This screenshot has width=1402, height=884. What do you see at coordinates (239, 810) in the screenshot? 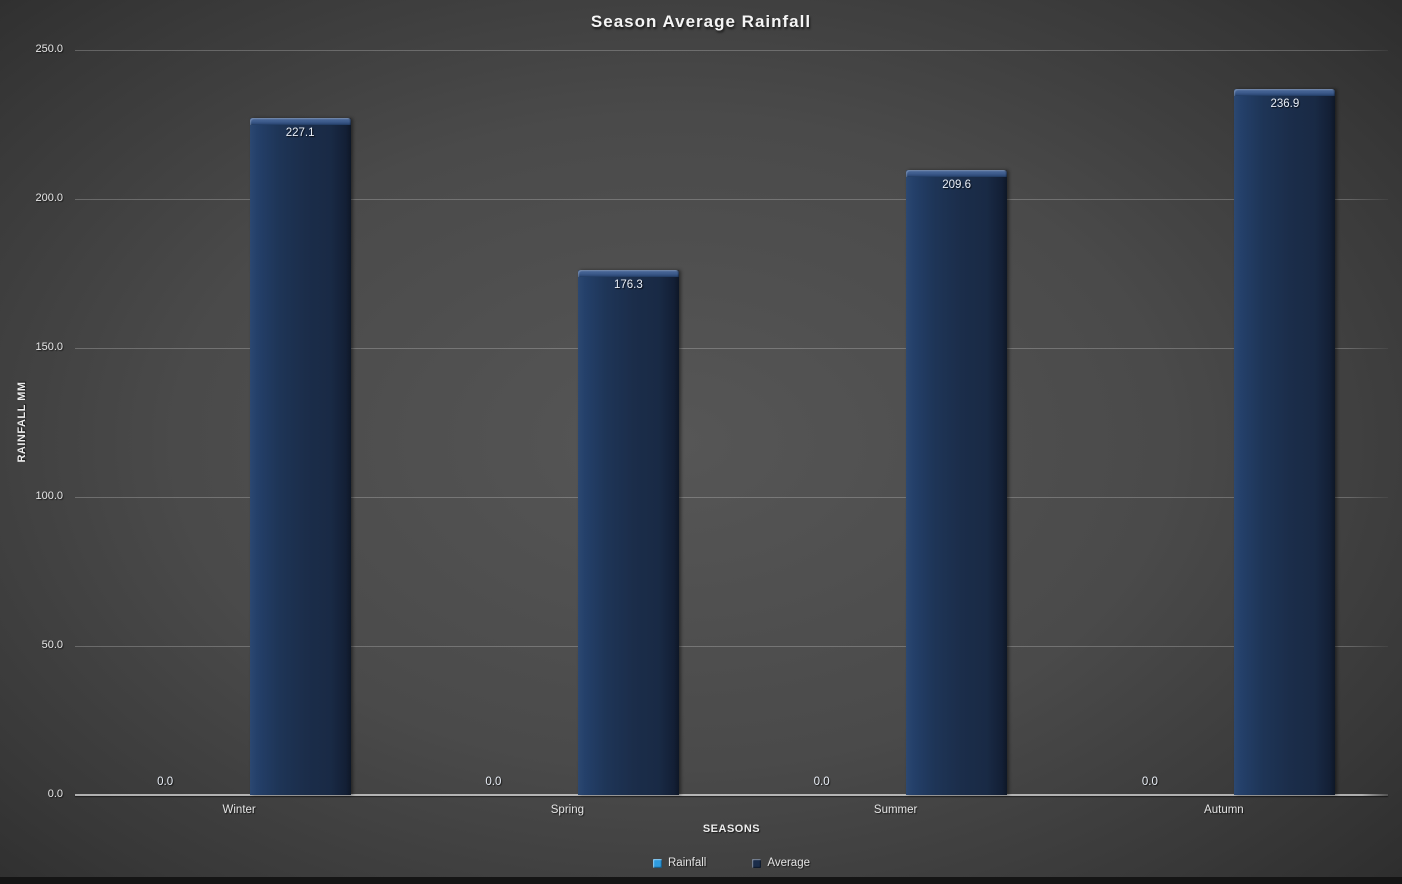
I see `x-tick-label-winter: Winter` at bounding box center [239, 810].